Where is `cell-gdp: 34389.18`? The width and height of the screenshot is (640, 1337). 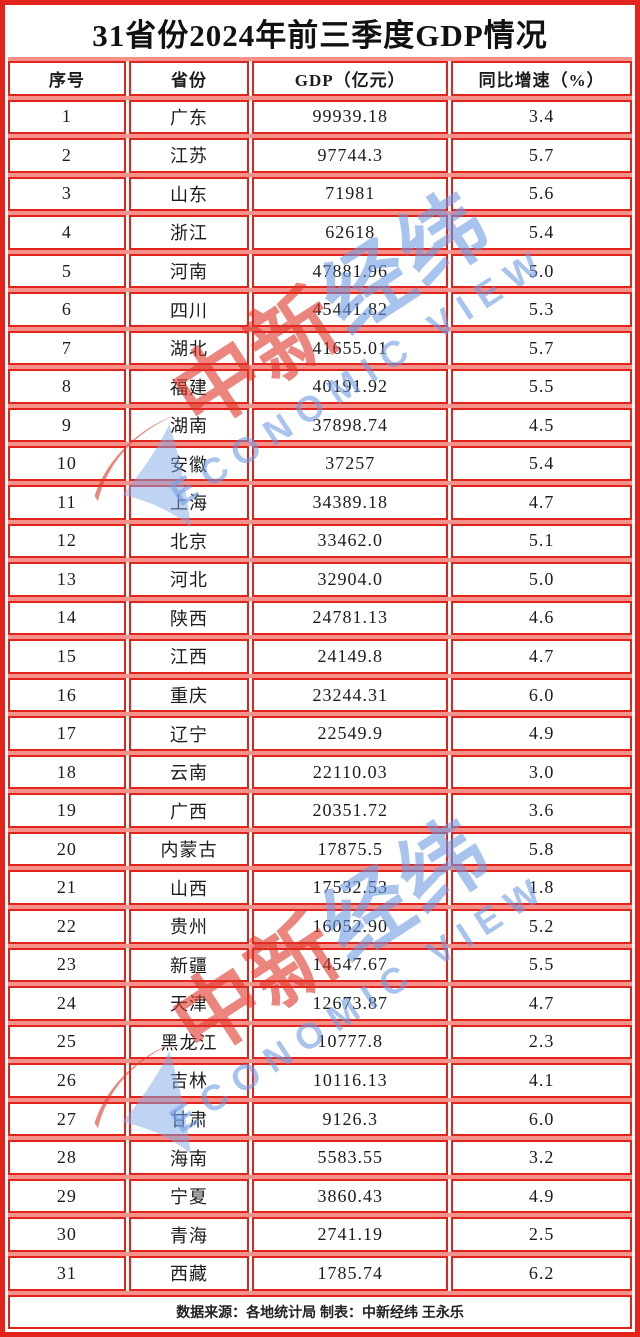
cell-gdp: 34389.18 is located at coordinates (350, 502).